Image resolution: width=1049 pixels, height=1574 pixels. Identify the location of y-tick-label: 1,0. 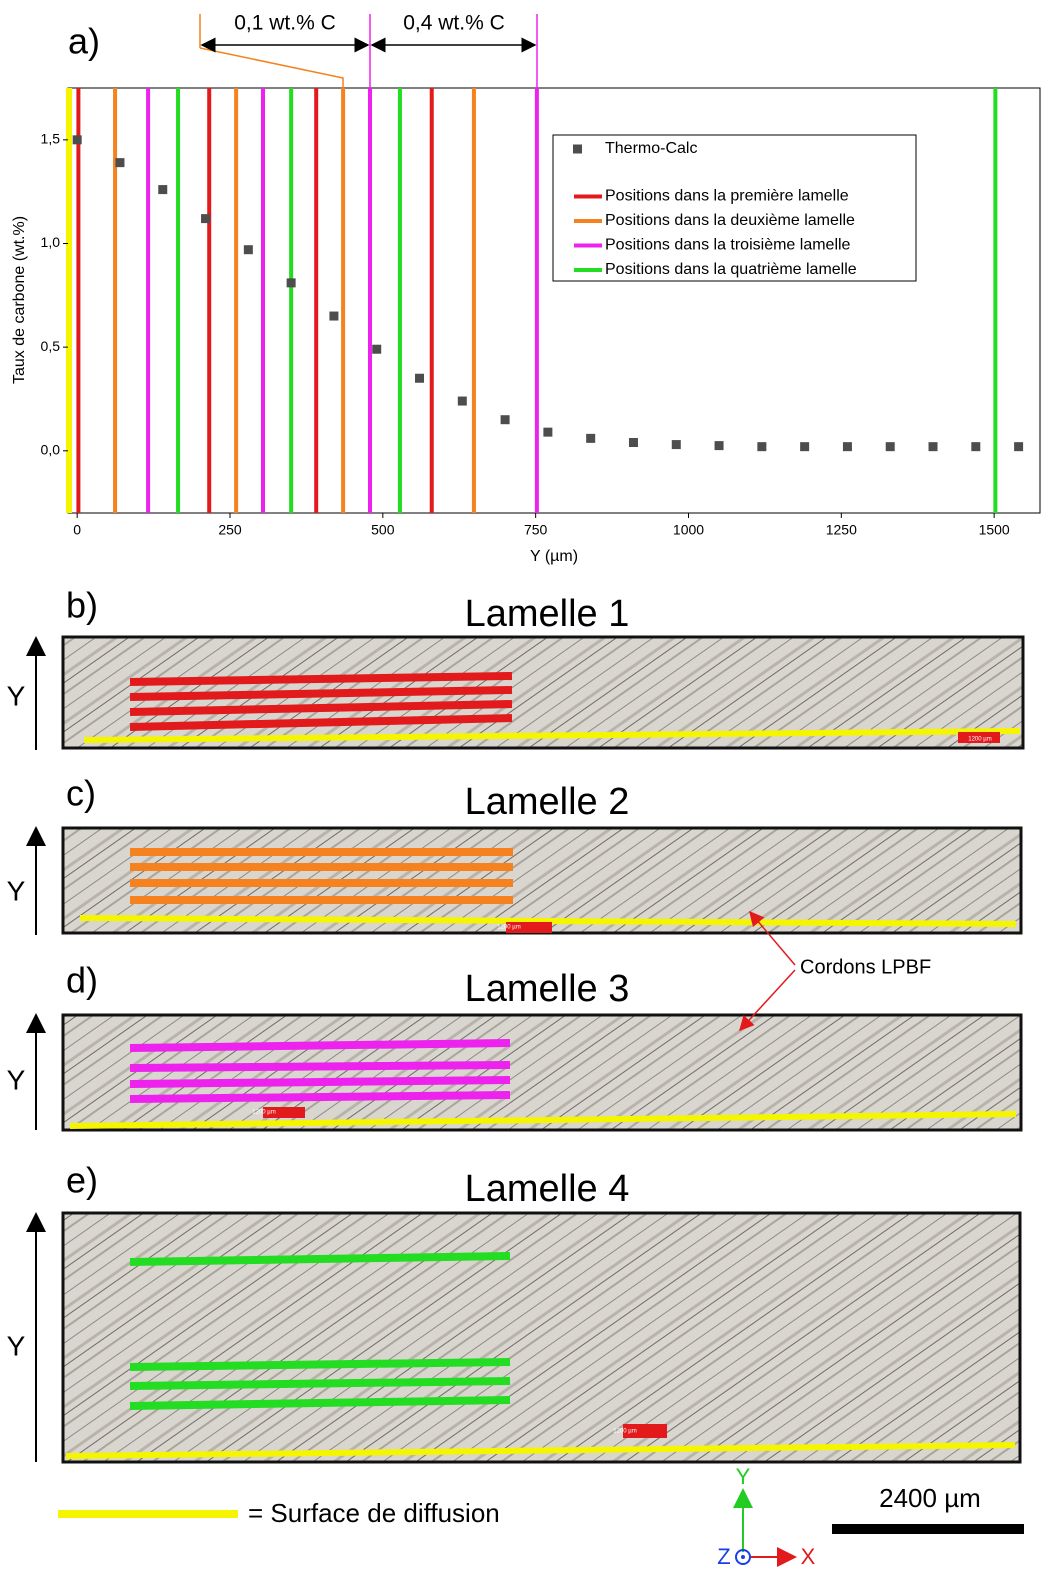
(51, 242).